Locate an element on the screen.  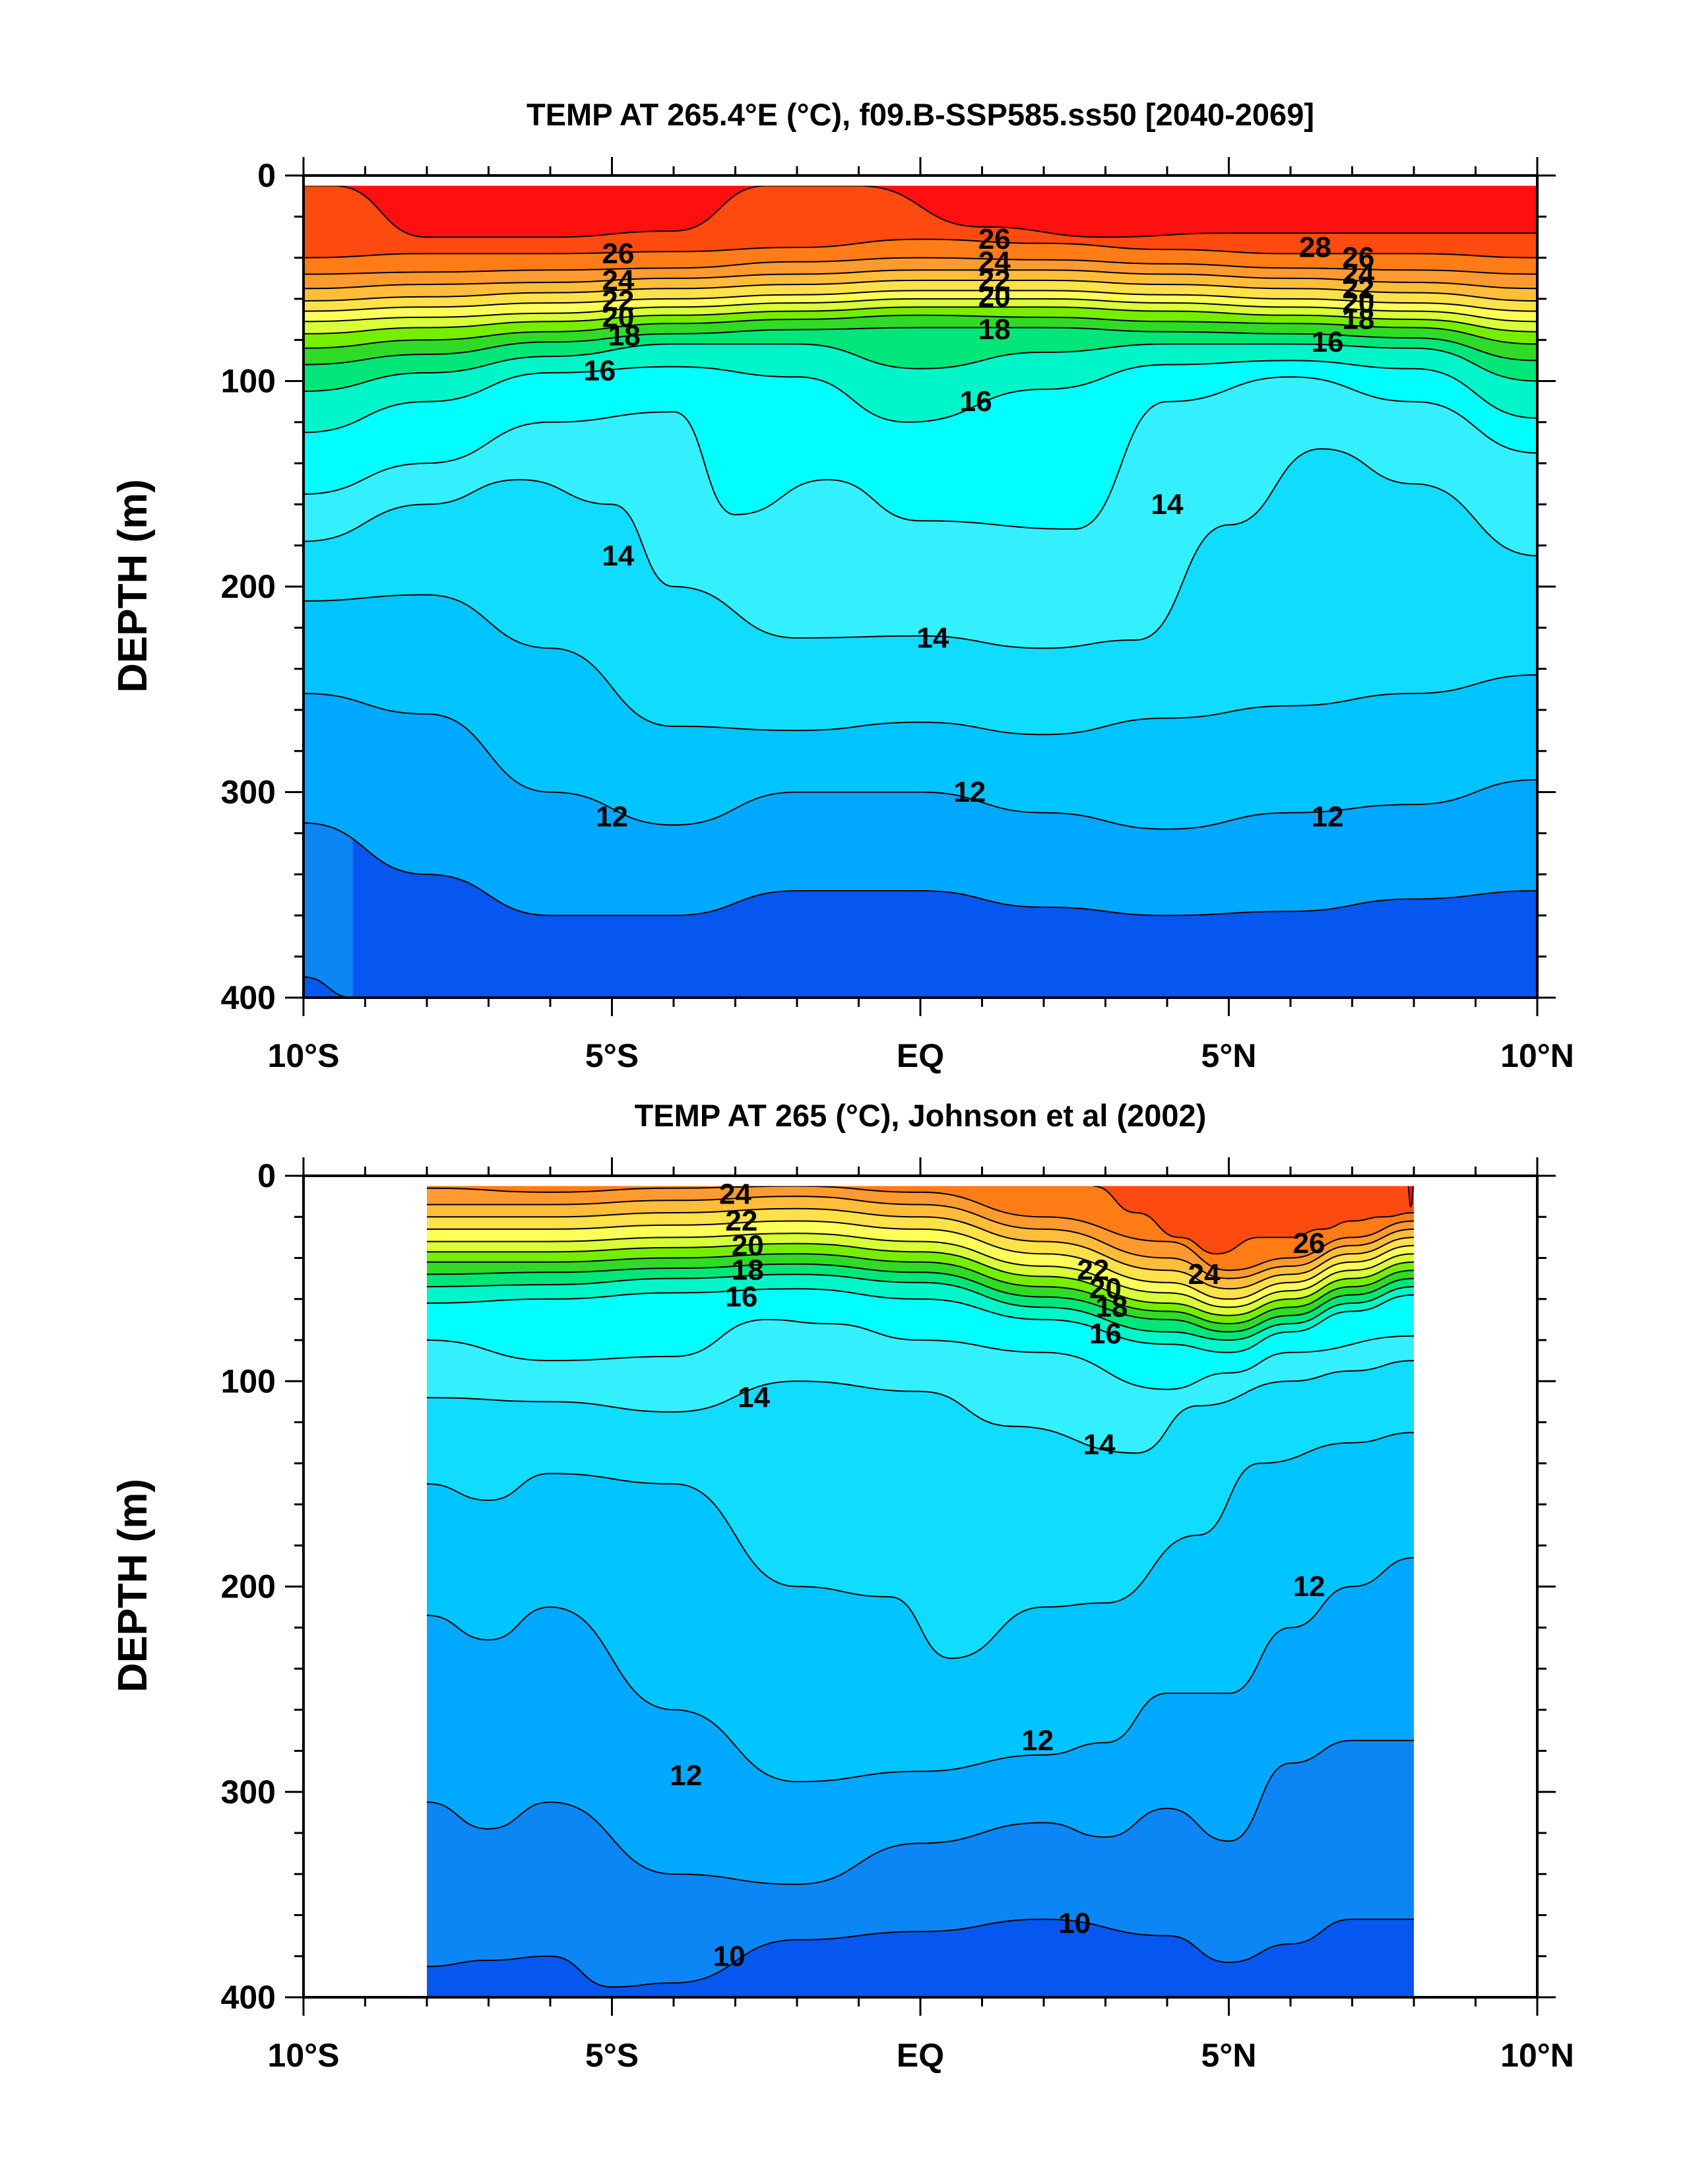
x-tick-label: 5°S is located at coordinates (612, 2055).